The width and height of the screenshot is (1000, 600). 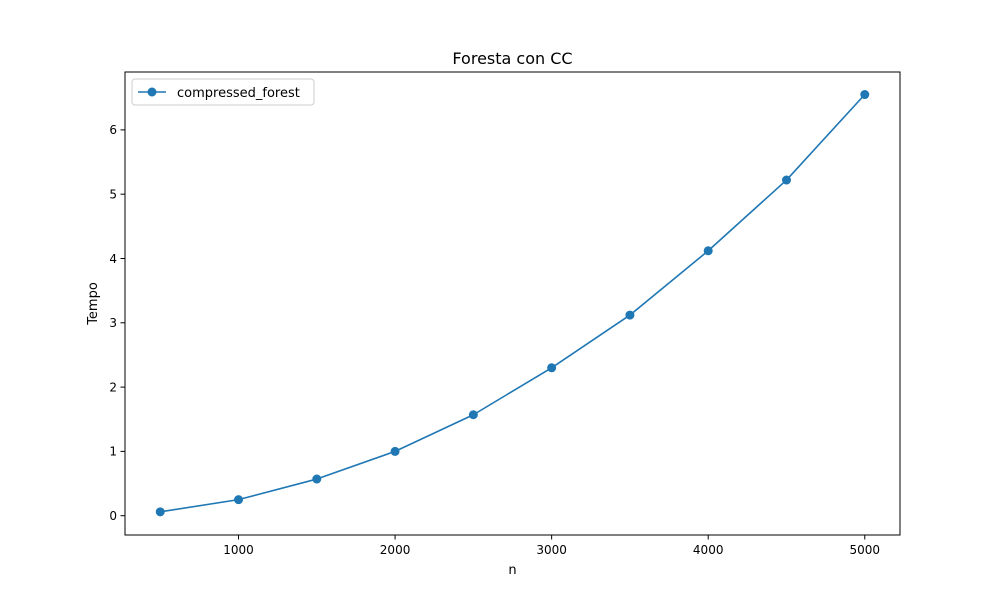 I want to click on y-tick-label: 2, so click(x=113, y=387).